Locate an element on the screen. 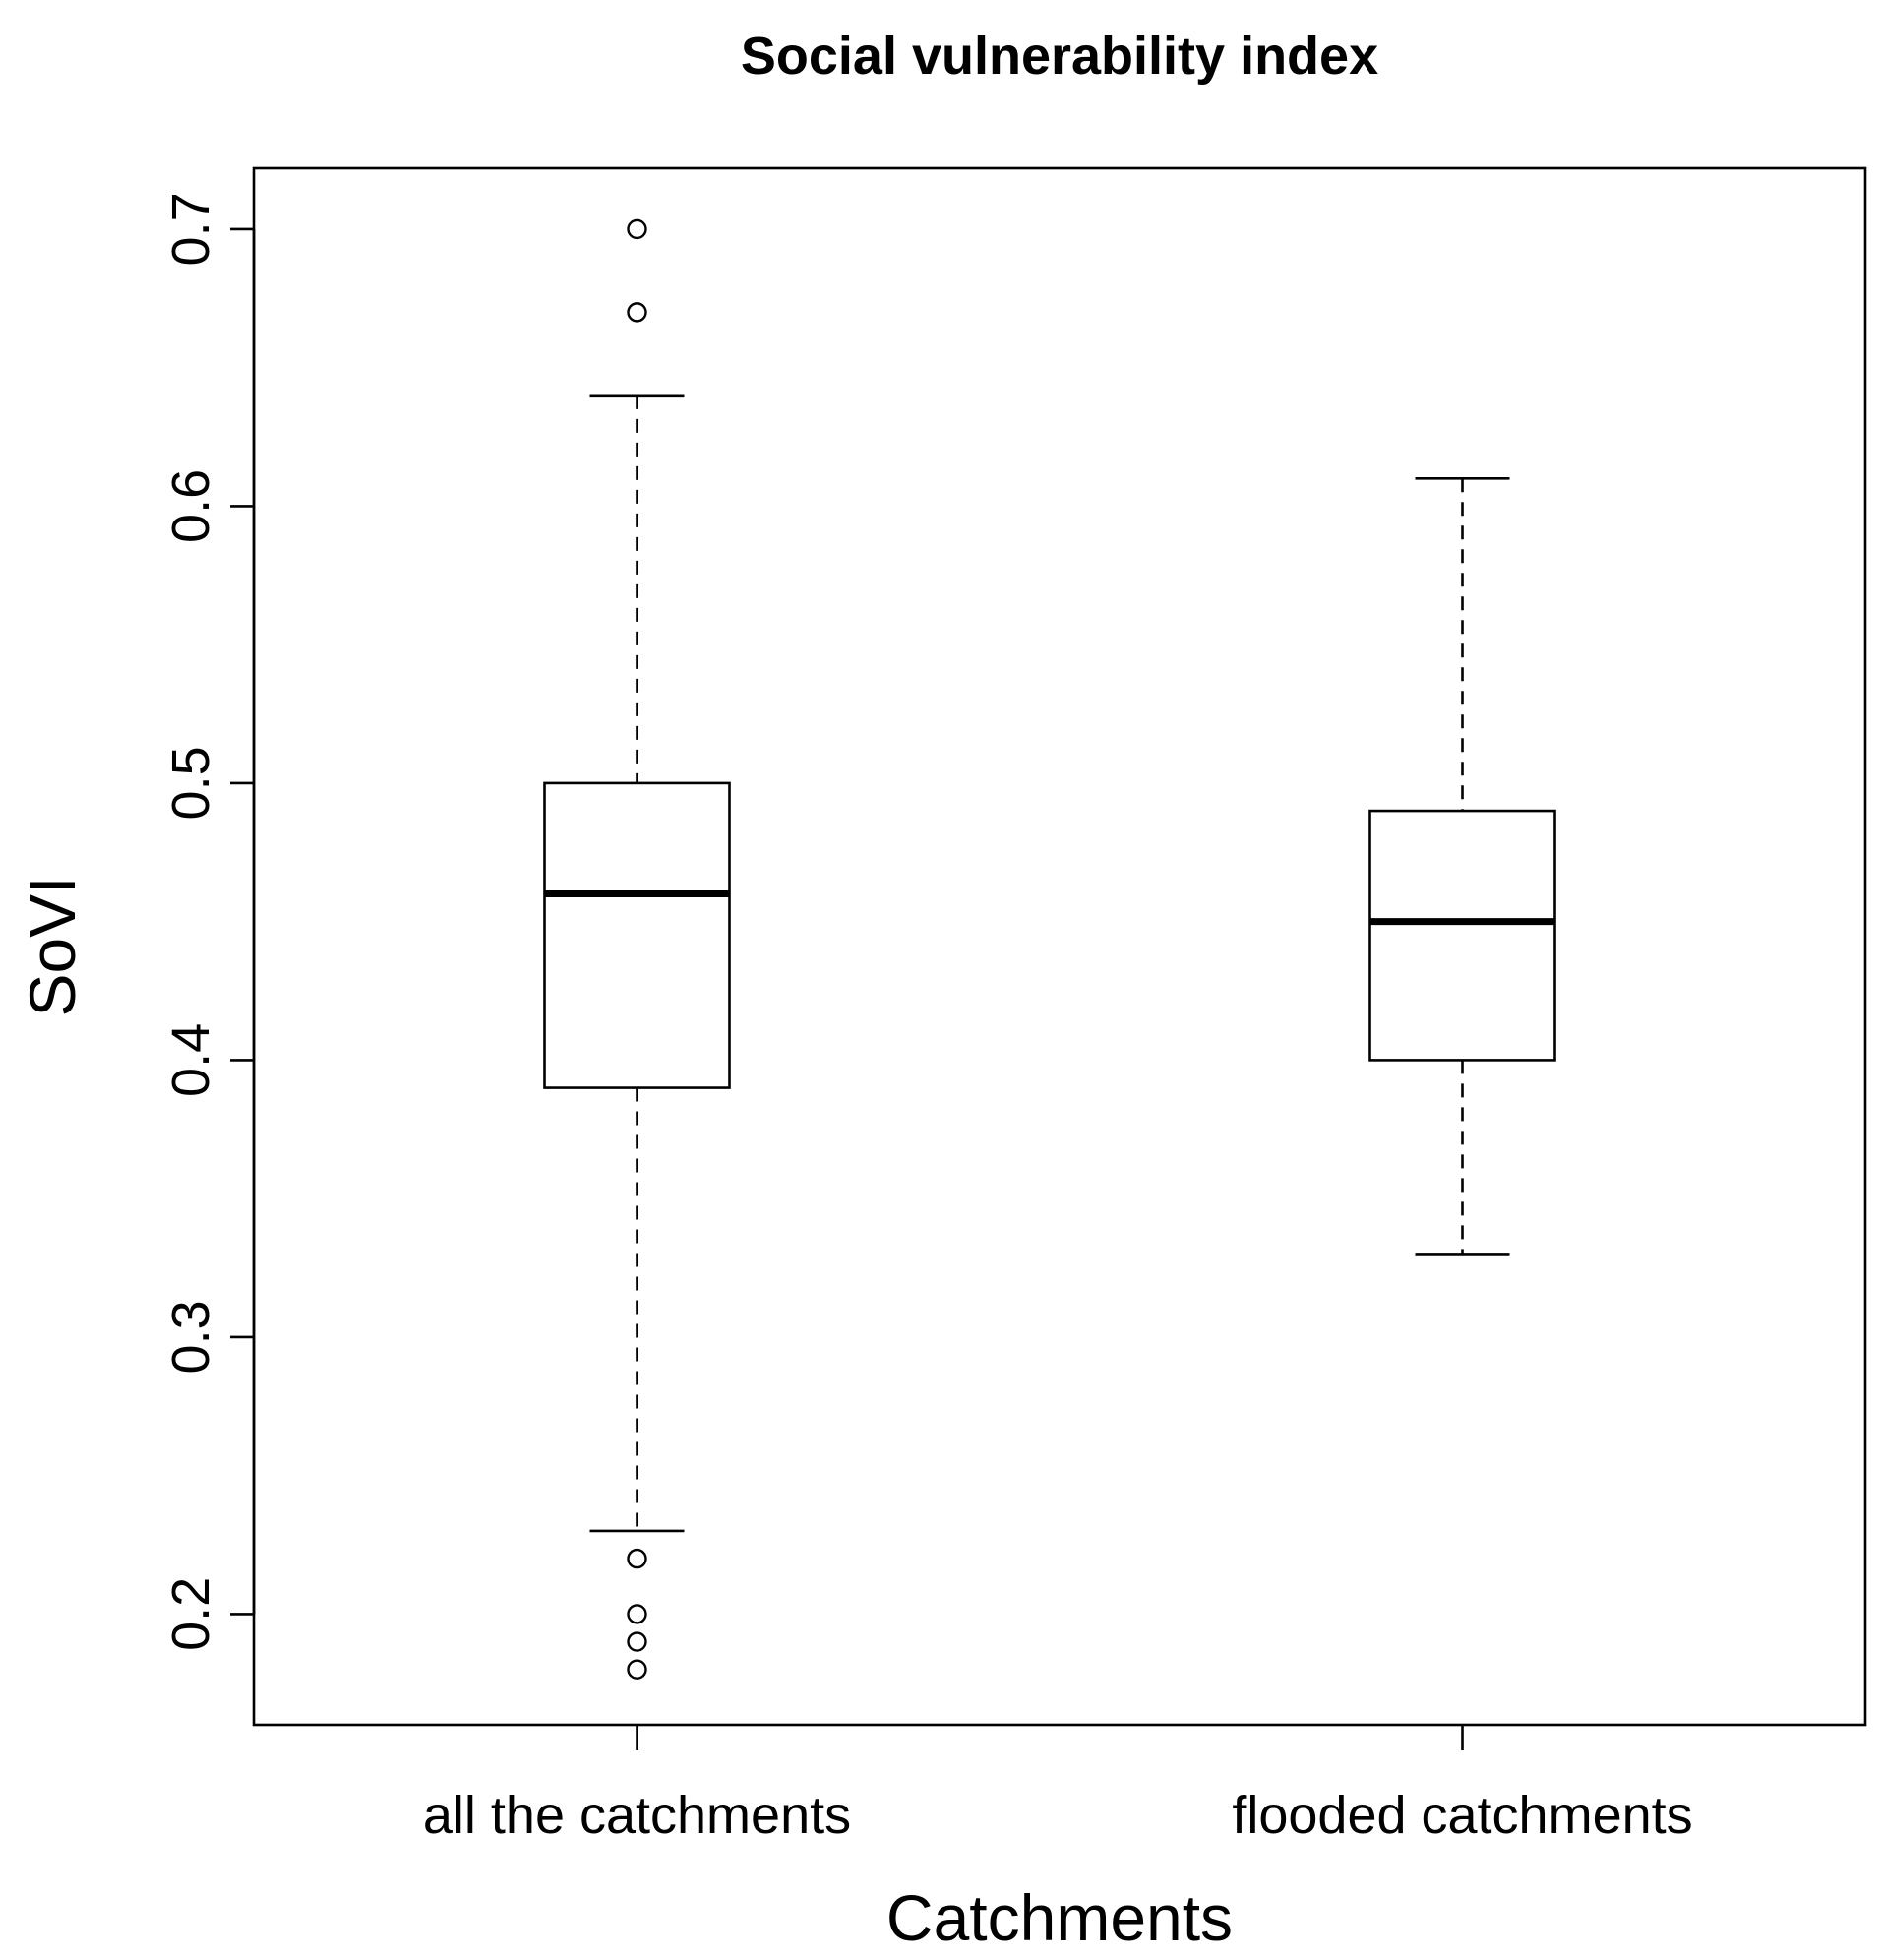 The width and height of the screenshot is (1883, 1960). y-tick-label: 0.6 is located at coordinates (190, 506).